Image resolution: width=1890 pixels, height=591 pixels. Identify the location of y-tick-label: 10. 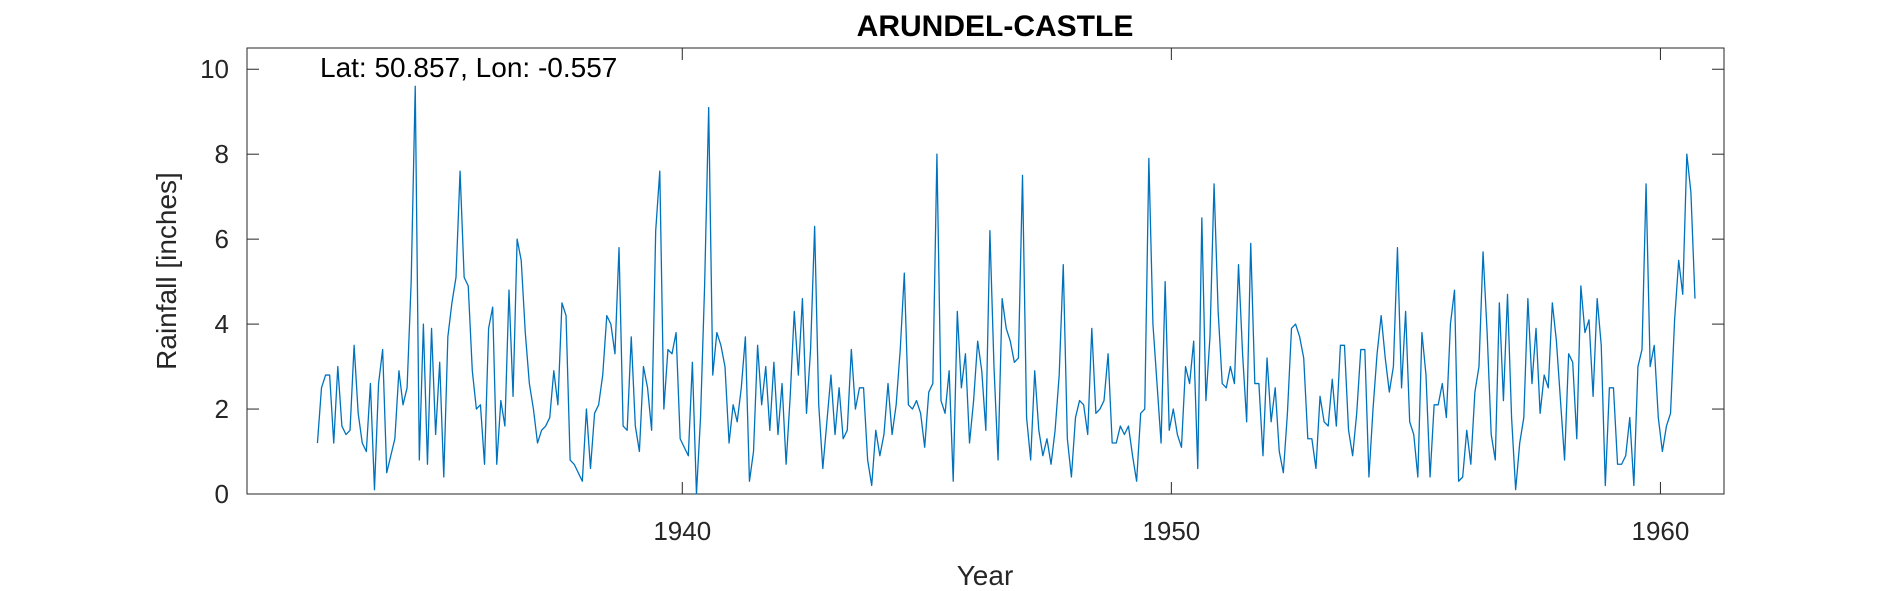
(214, 69).